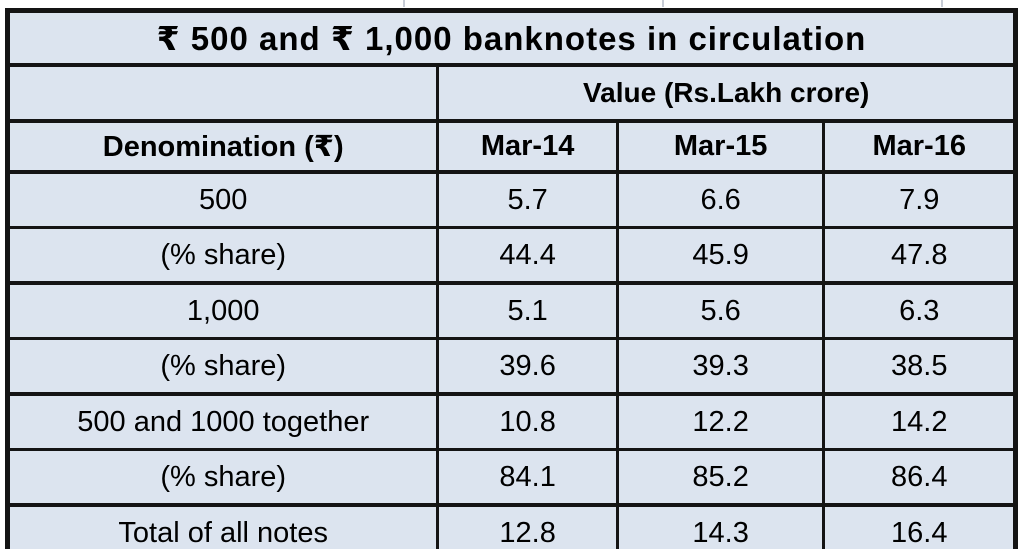  What do you see at coordinates (720, 421) in the screenshot?
I see `cell-value: 12.2` at bounding box center [720, 421].